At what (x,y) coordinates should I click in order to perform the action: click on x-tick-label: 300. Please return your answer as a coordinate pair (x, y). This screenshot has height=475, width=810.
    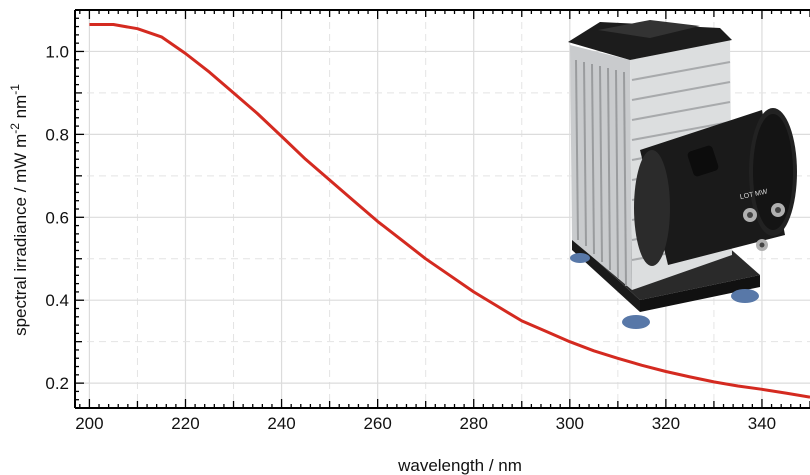
    Looking at the image, I should click on (570, 423).